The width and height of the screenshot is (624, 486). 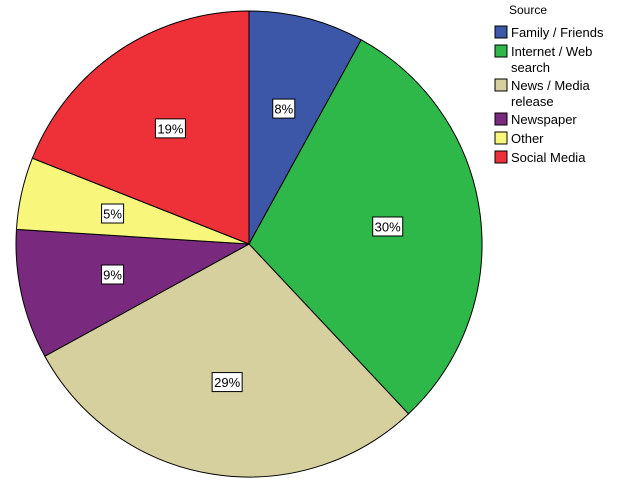 I want to click on data-label-internet-web-search: 30%, so click(x=388, y=226).